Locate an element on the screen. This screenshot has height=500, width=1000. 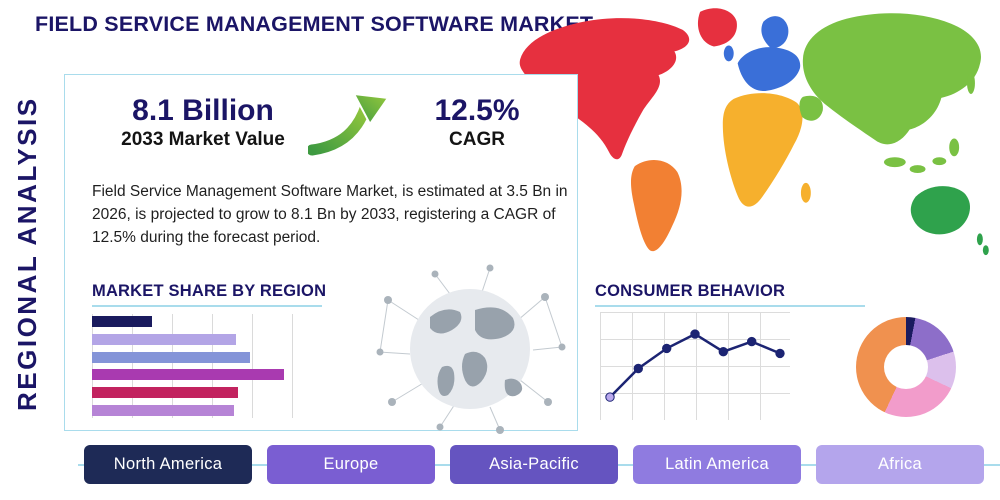
network-links is located at coordinates (471, 349).